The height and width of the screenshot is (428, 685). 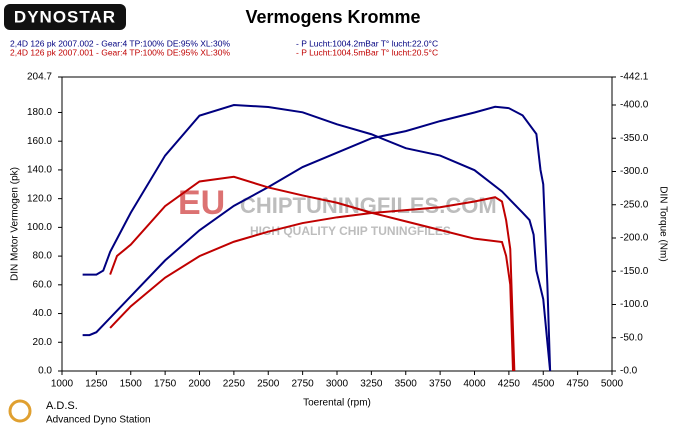 I want to click on x-tick-label: 5000, so click(x=612, y=384).